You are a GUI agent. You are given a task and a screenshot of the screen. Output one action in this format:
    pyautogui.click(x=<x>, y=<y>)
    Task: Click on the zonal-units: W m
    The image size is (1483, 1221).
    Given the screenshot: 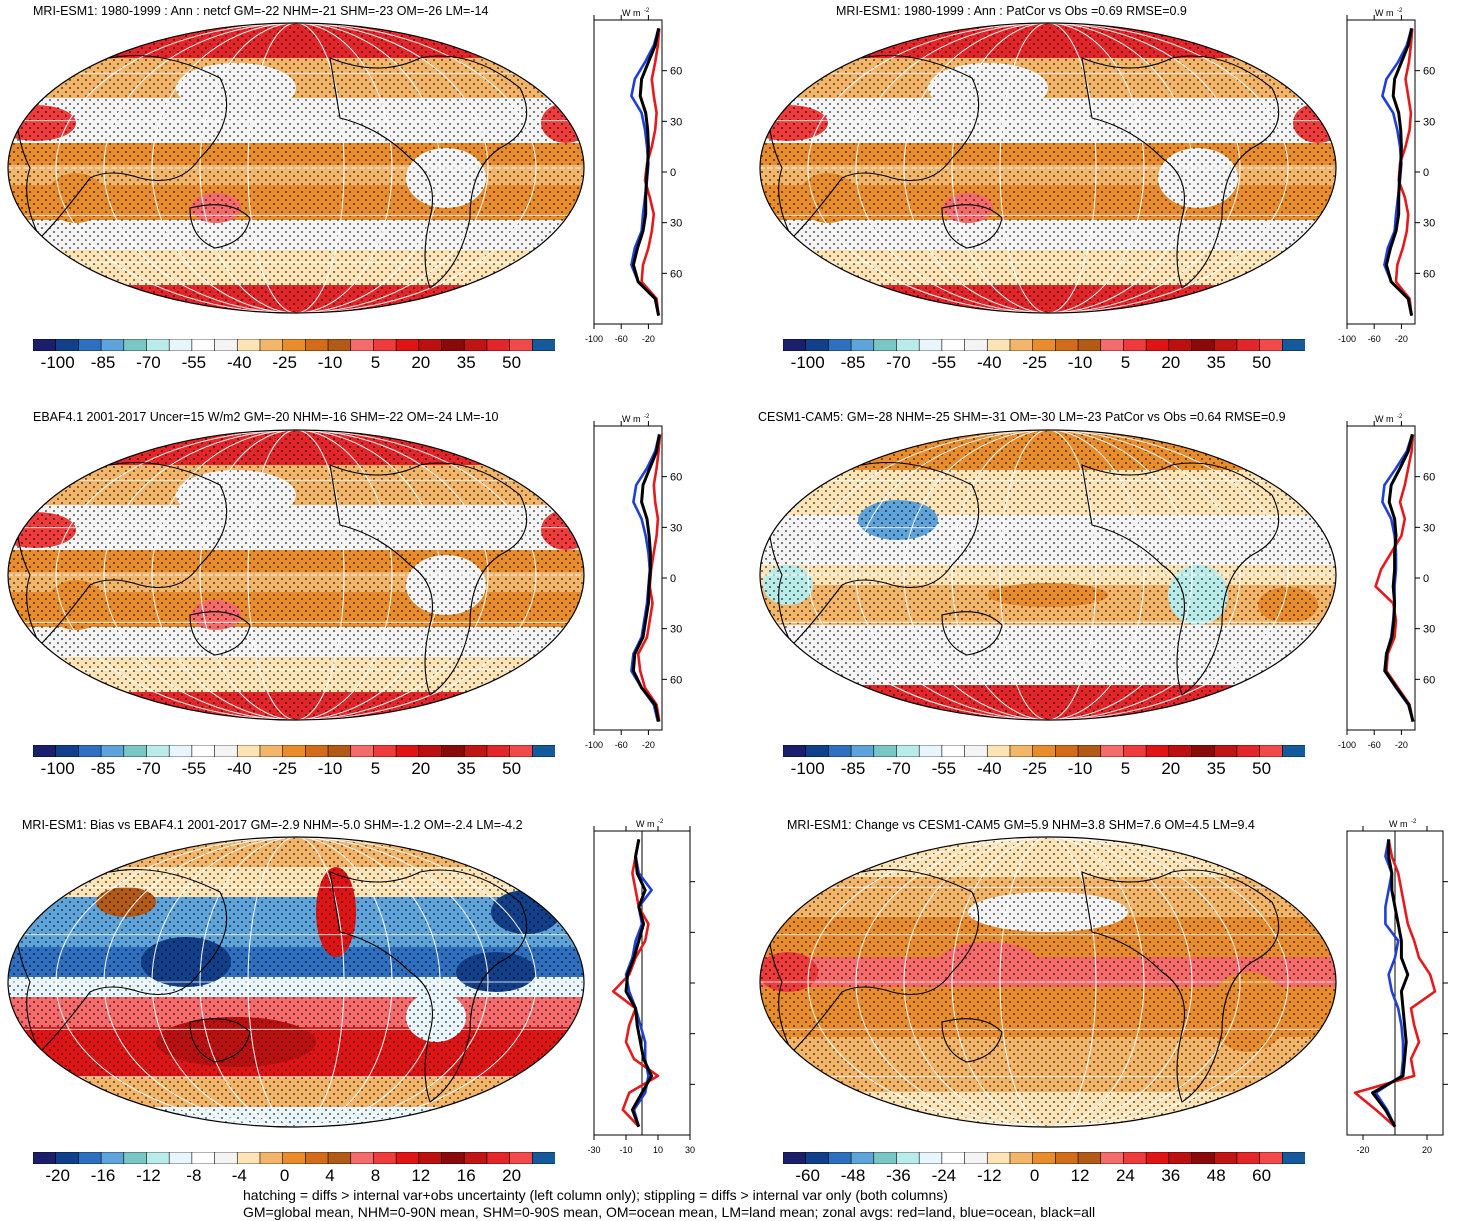 What is the action you would take?
    pyautogui.click(x=631, y=13)
    